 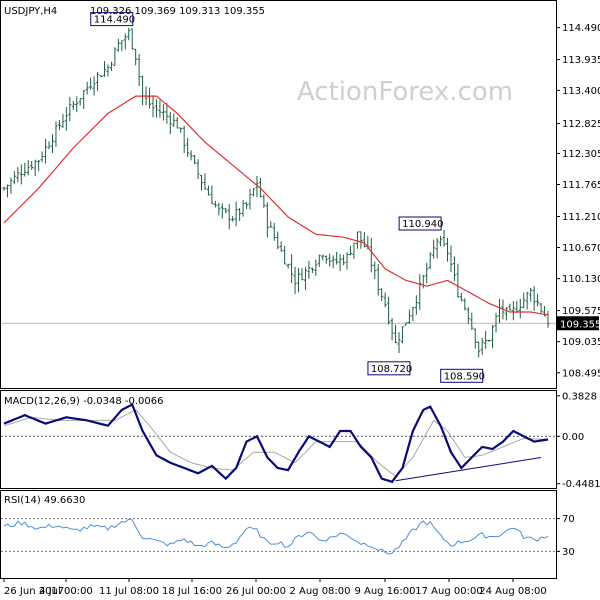 What do you see at coordinates (581, 124) in the screenshot?
I see `price-tick-label: 112.825` at bounding box center [581, 124].